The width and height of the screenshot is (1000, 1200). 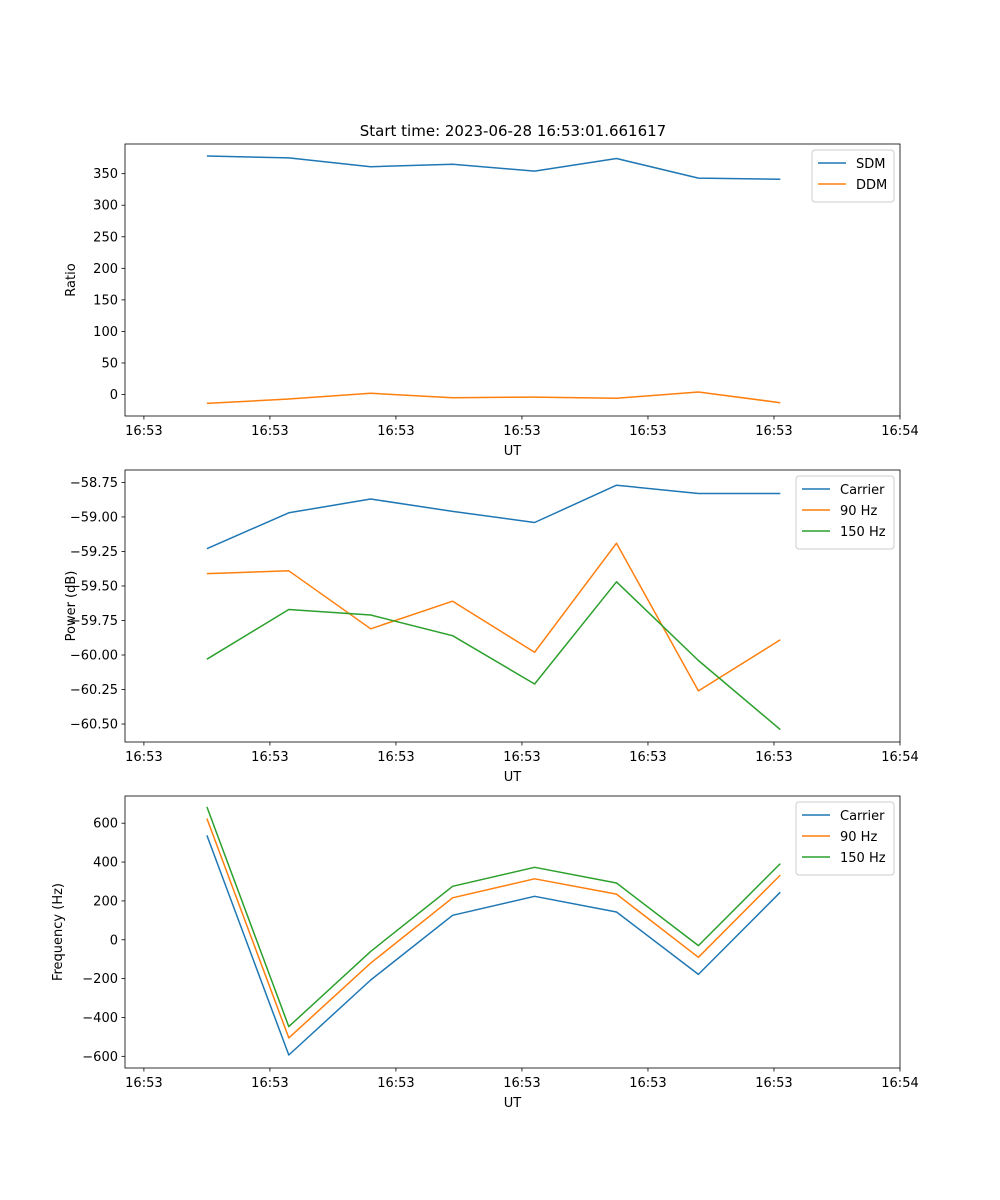 What do you see at coordinates (94, 690) in the screenshot?
I see `y-tick-label: −60.25` at bounding box center [94, 690].